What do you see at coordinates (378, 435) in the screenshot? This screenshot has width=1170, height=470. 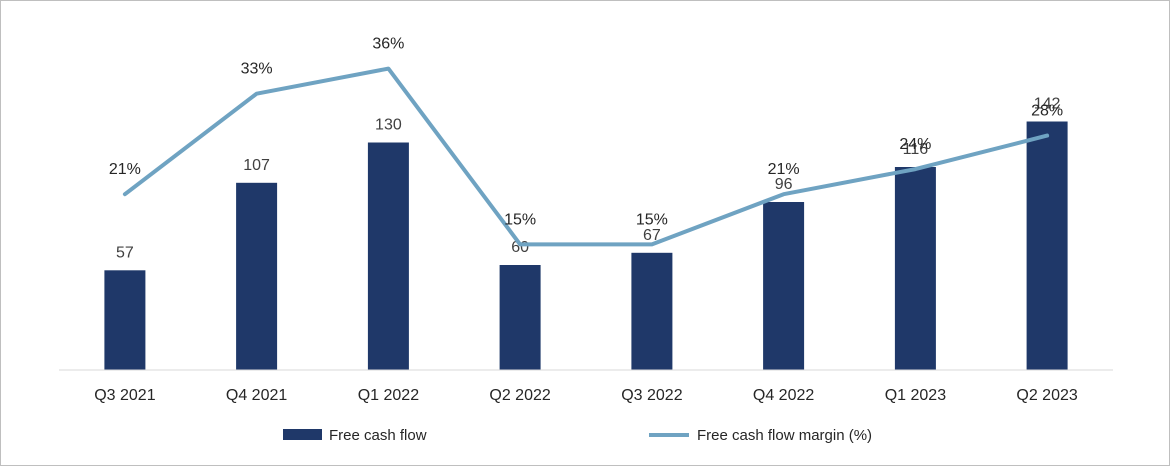 I see `legend-label-free-cash-flow: Free cash flow` at bounding box center [378, 435].